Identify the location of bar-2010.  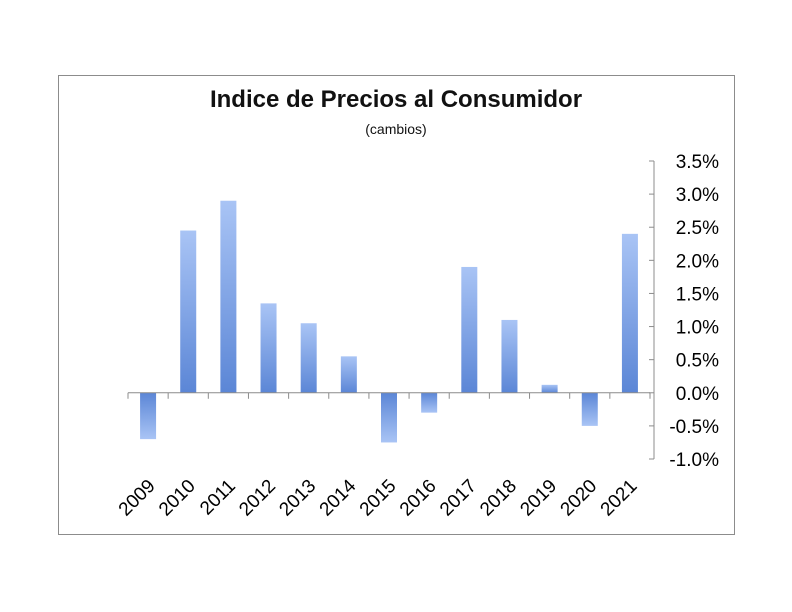
(188, 311).